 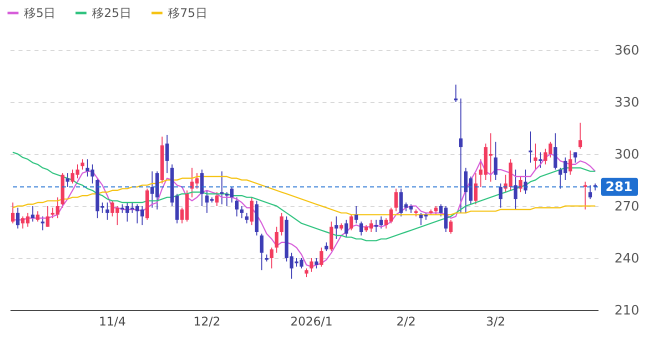 What do you see at coordinates (627, 51) in the screenshot?
I see `y-tick-label: 360` at bounding box center [627, 51].